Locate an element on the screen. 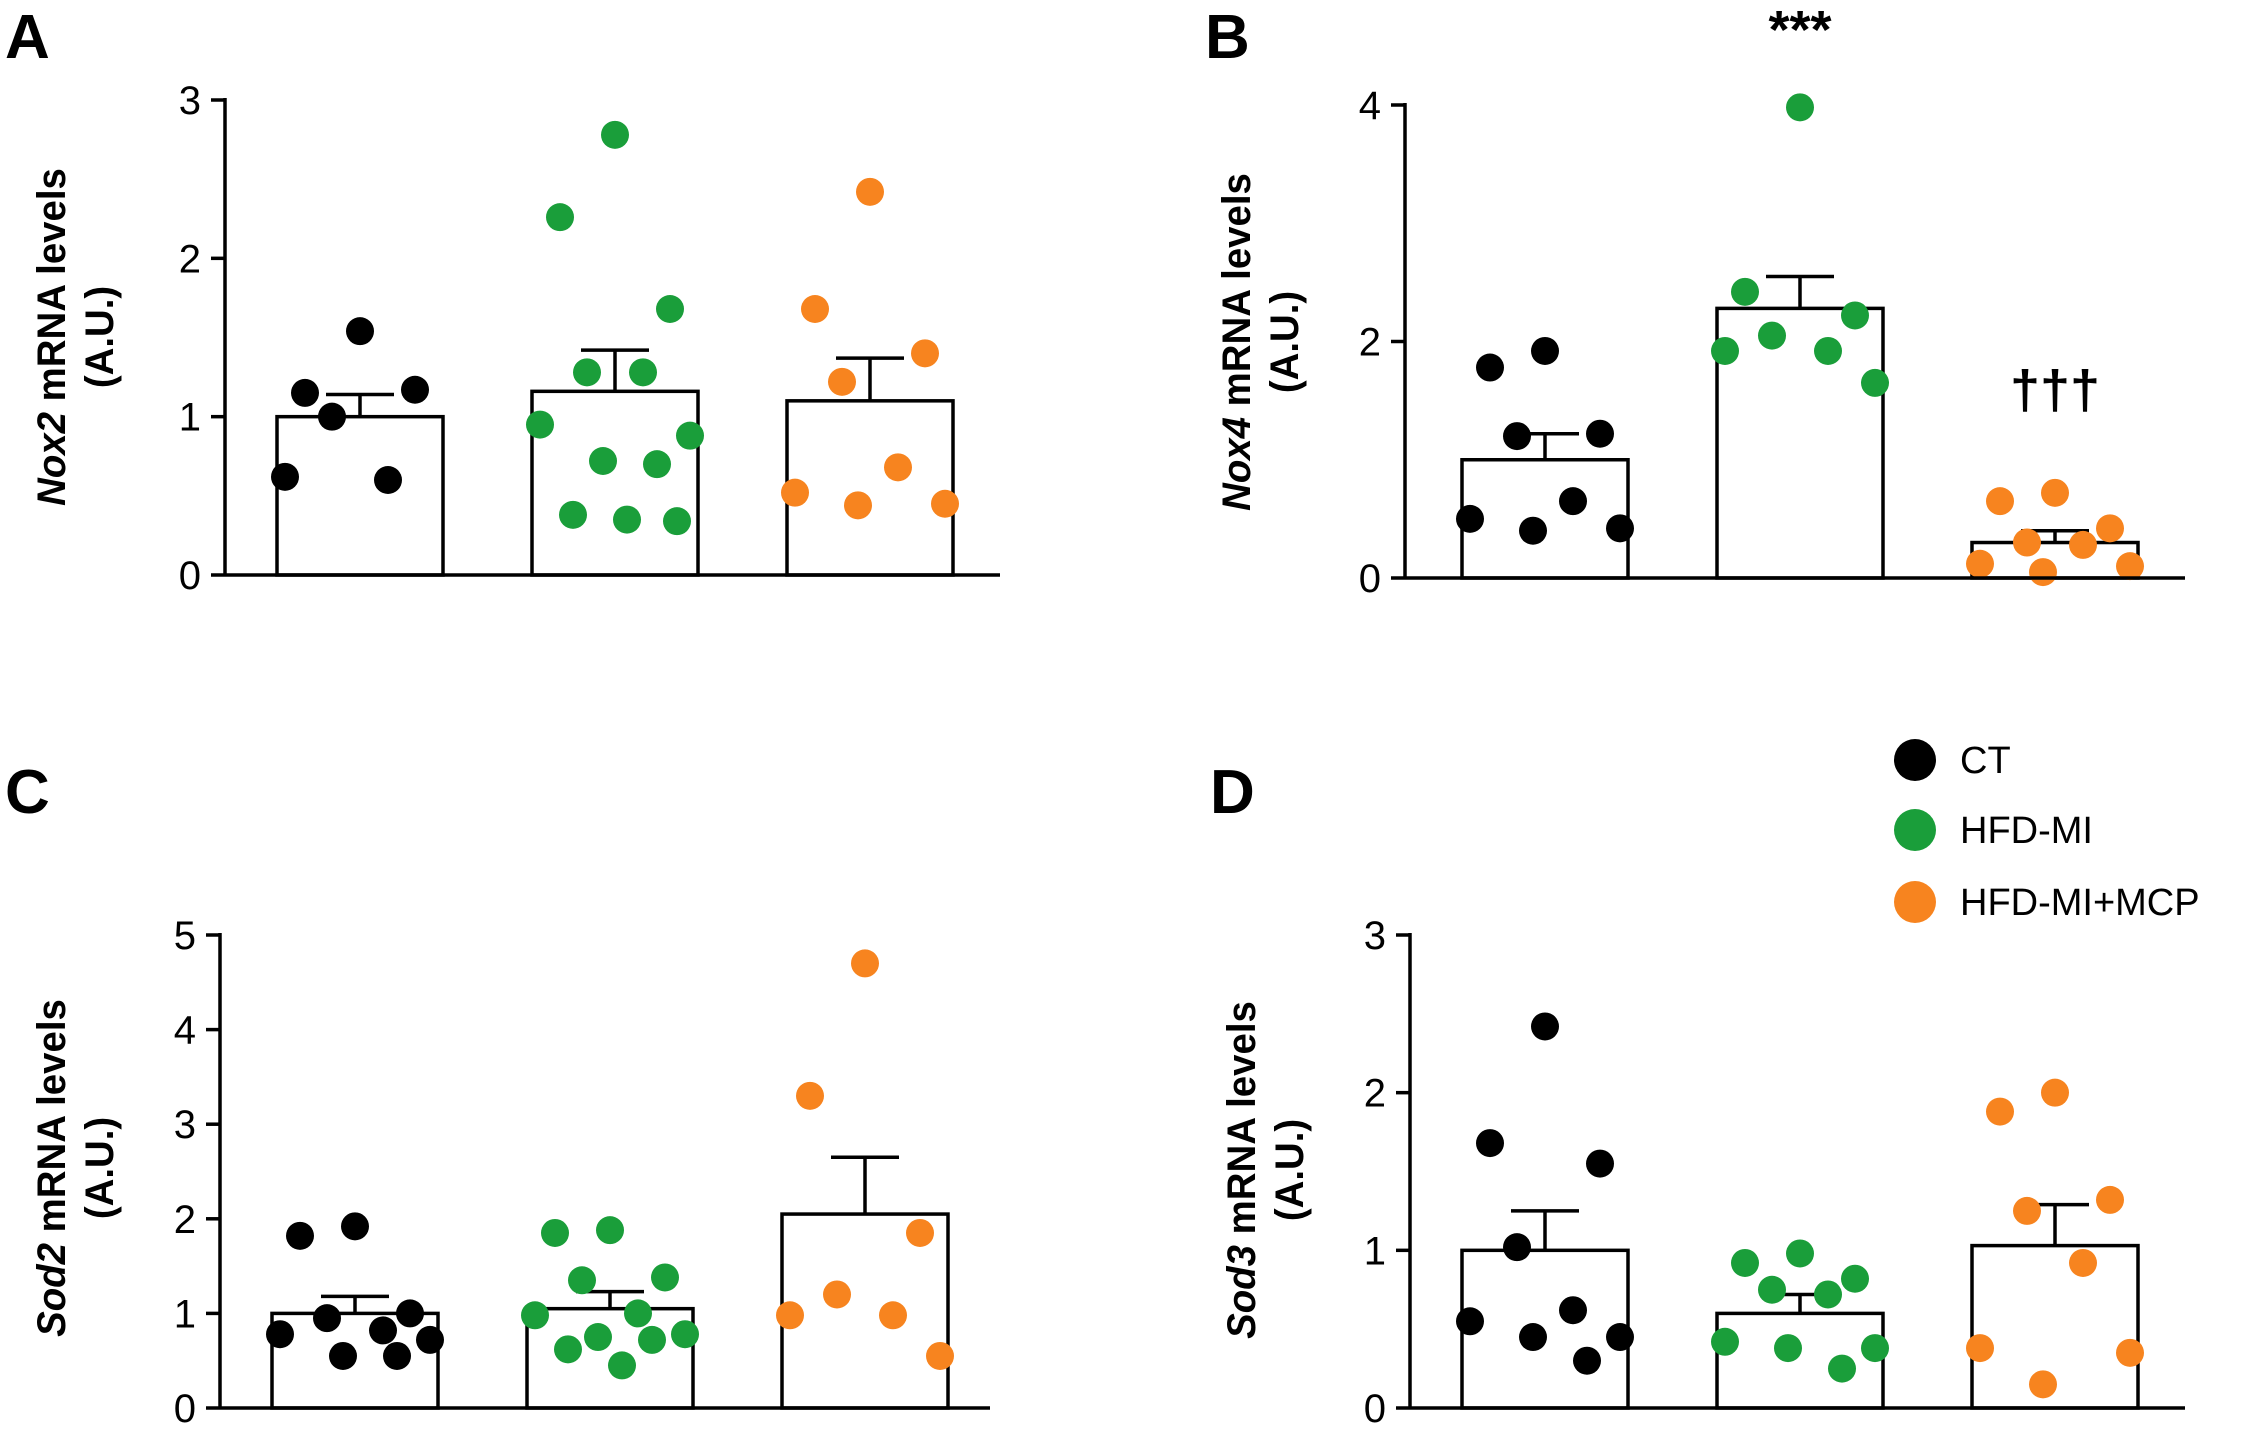 The image size is (2250, 1430). ylabel-unit-c: (A.U.) is located at coordinates (100, 1168).